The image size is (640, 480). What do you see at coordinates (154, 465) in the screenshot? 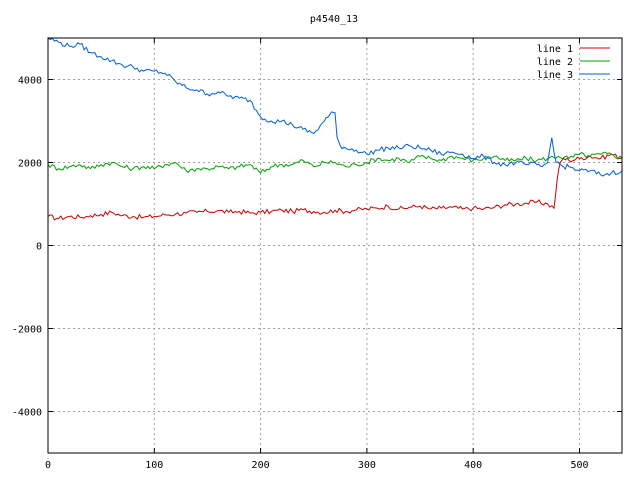
I see `x-tick-label: 100` at bounding box center [154, 465].